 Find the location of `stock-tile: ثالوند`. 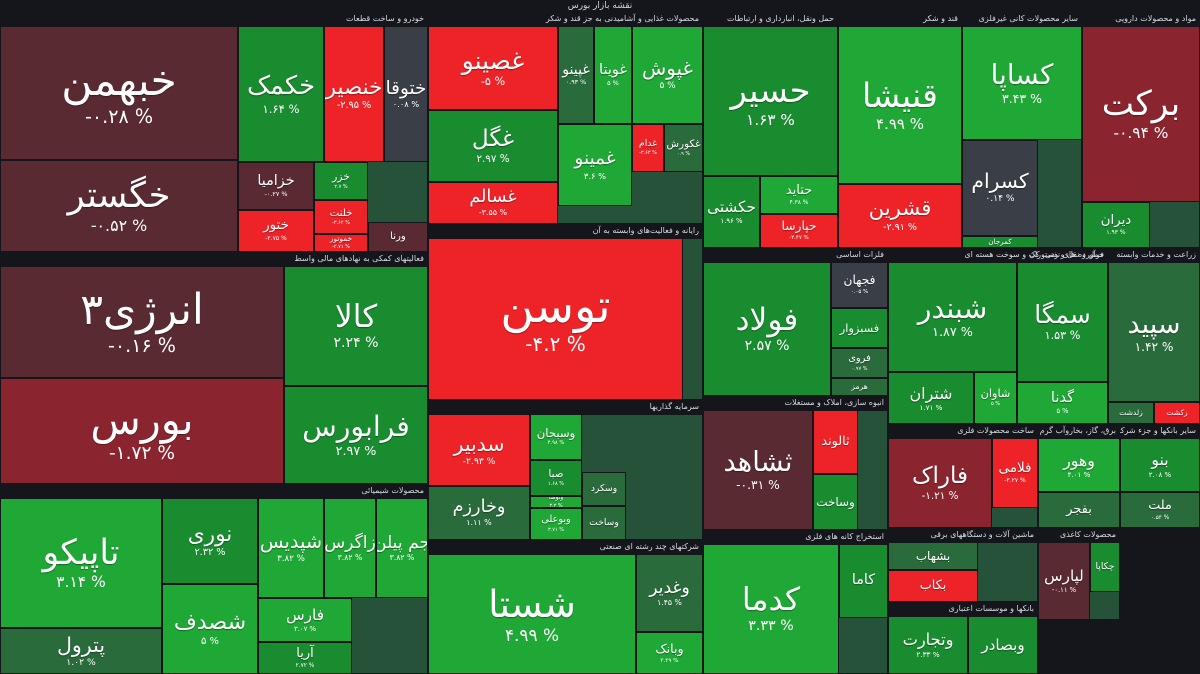

stock-tile: ثالوند is located at coordinates (835, 442).